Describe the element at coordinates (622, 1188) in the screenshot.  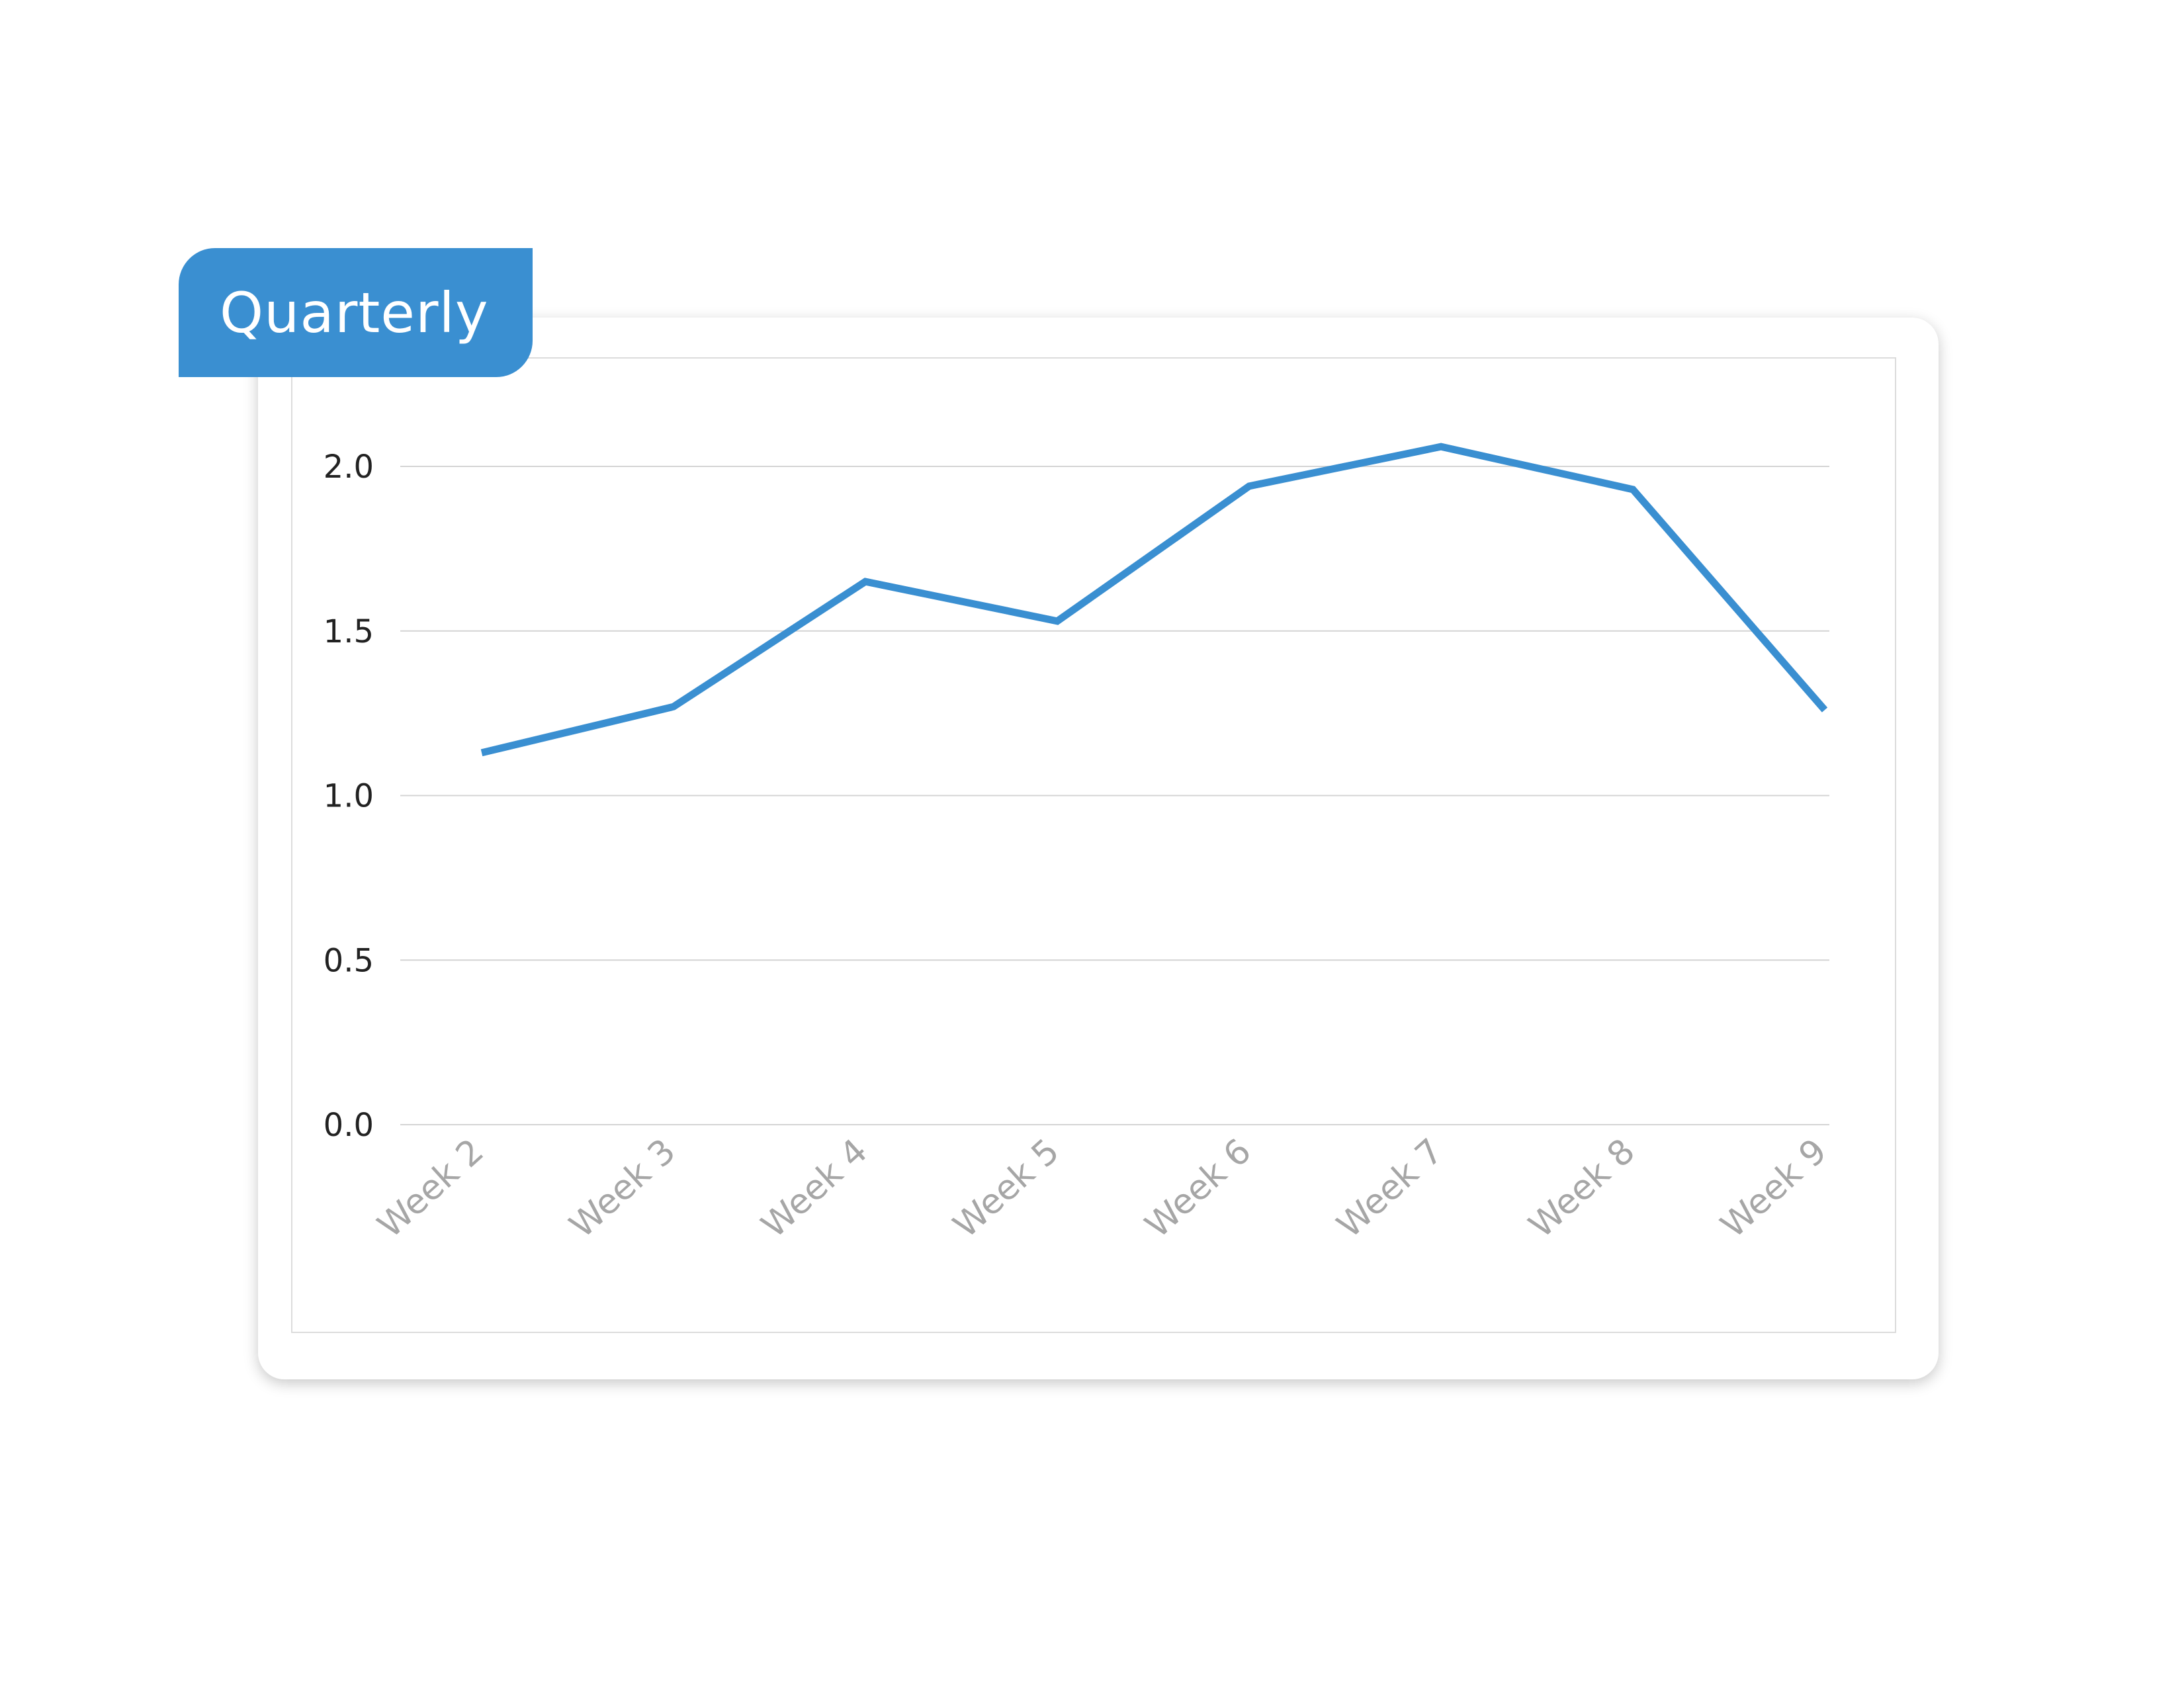
I see `x-tick-label: Week 3` at that location.